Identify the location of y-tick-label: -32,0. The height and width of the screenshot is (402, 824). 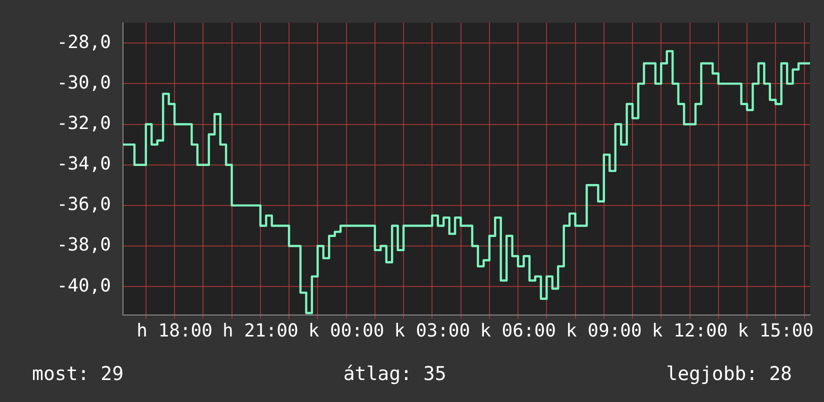
(83, 123).